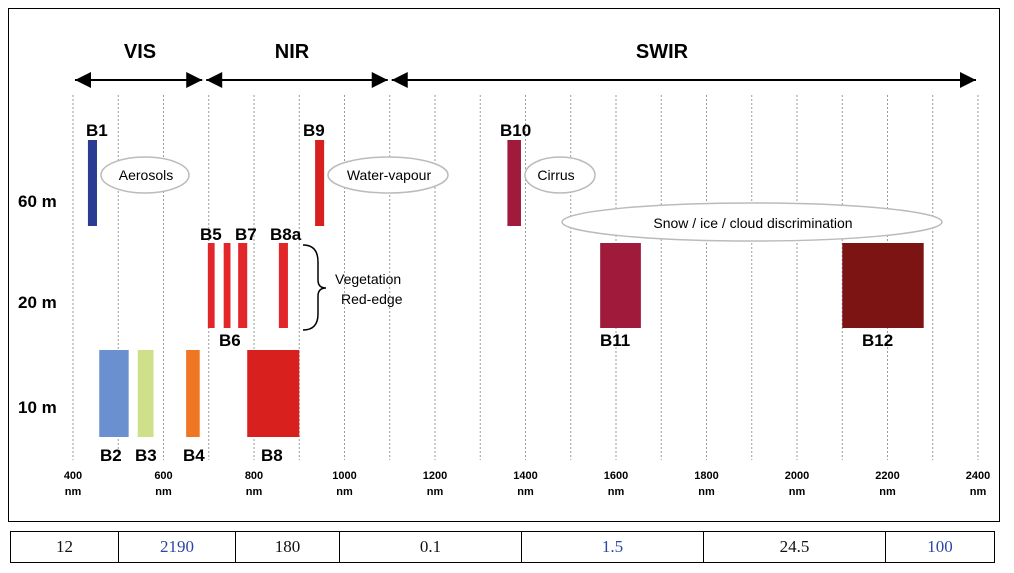  I want to click on resolution-label-60m: 60 m, so click(37, 201).